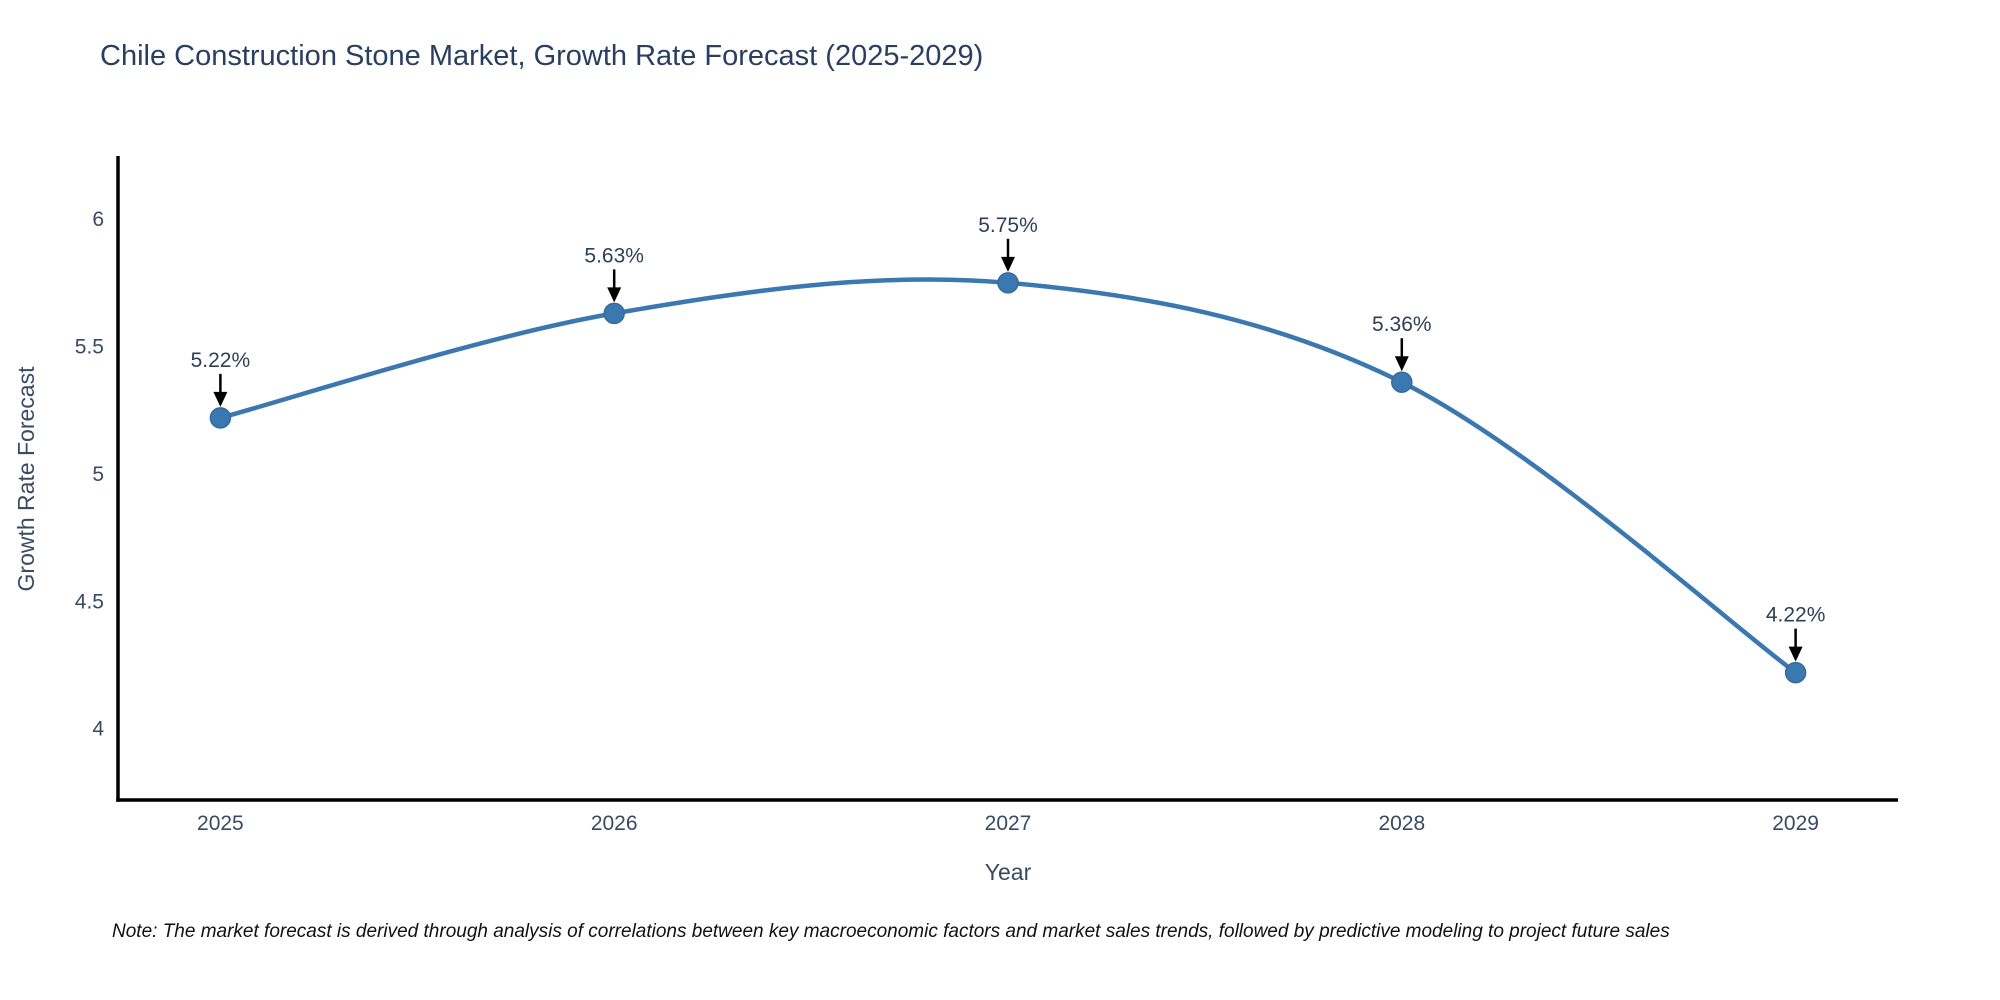 Image resolution: width=2000 pixels, height=1000 pixels. What do you see at coordinates (89, 347) in the screenshot?
I see `y-tick-label: 5.5` at bounding box center [89, 347].